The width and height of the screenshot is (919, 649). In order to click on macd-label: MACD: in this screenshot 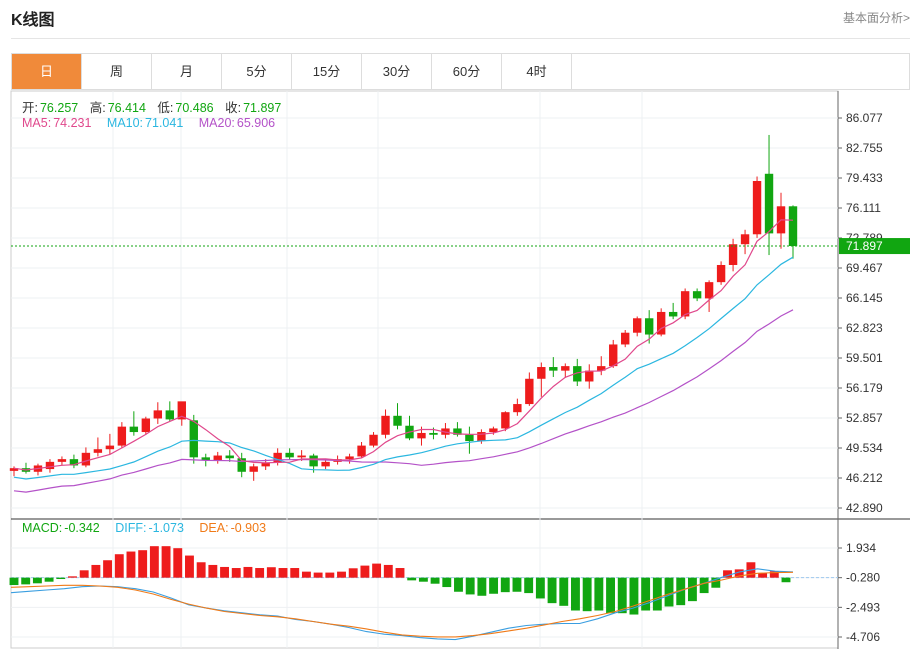, I will do `click(42, 528)`.